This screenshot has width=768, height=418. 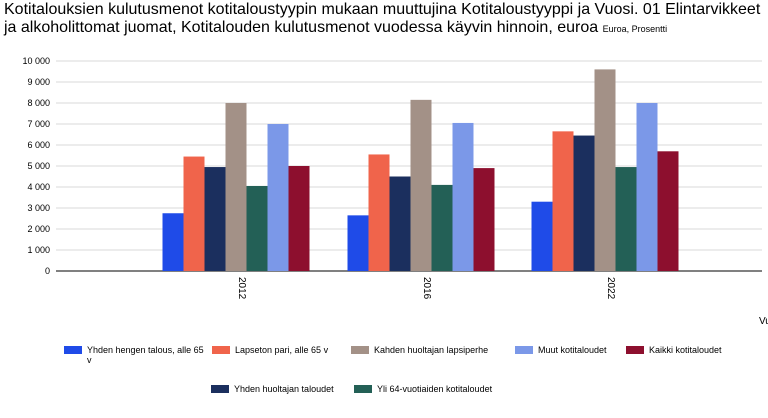 I want to click on y-tick-label: 7 000, so click(x=38, y=124).